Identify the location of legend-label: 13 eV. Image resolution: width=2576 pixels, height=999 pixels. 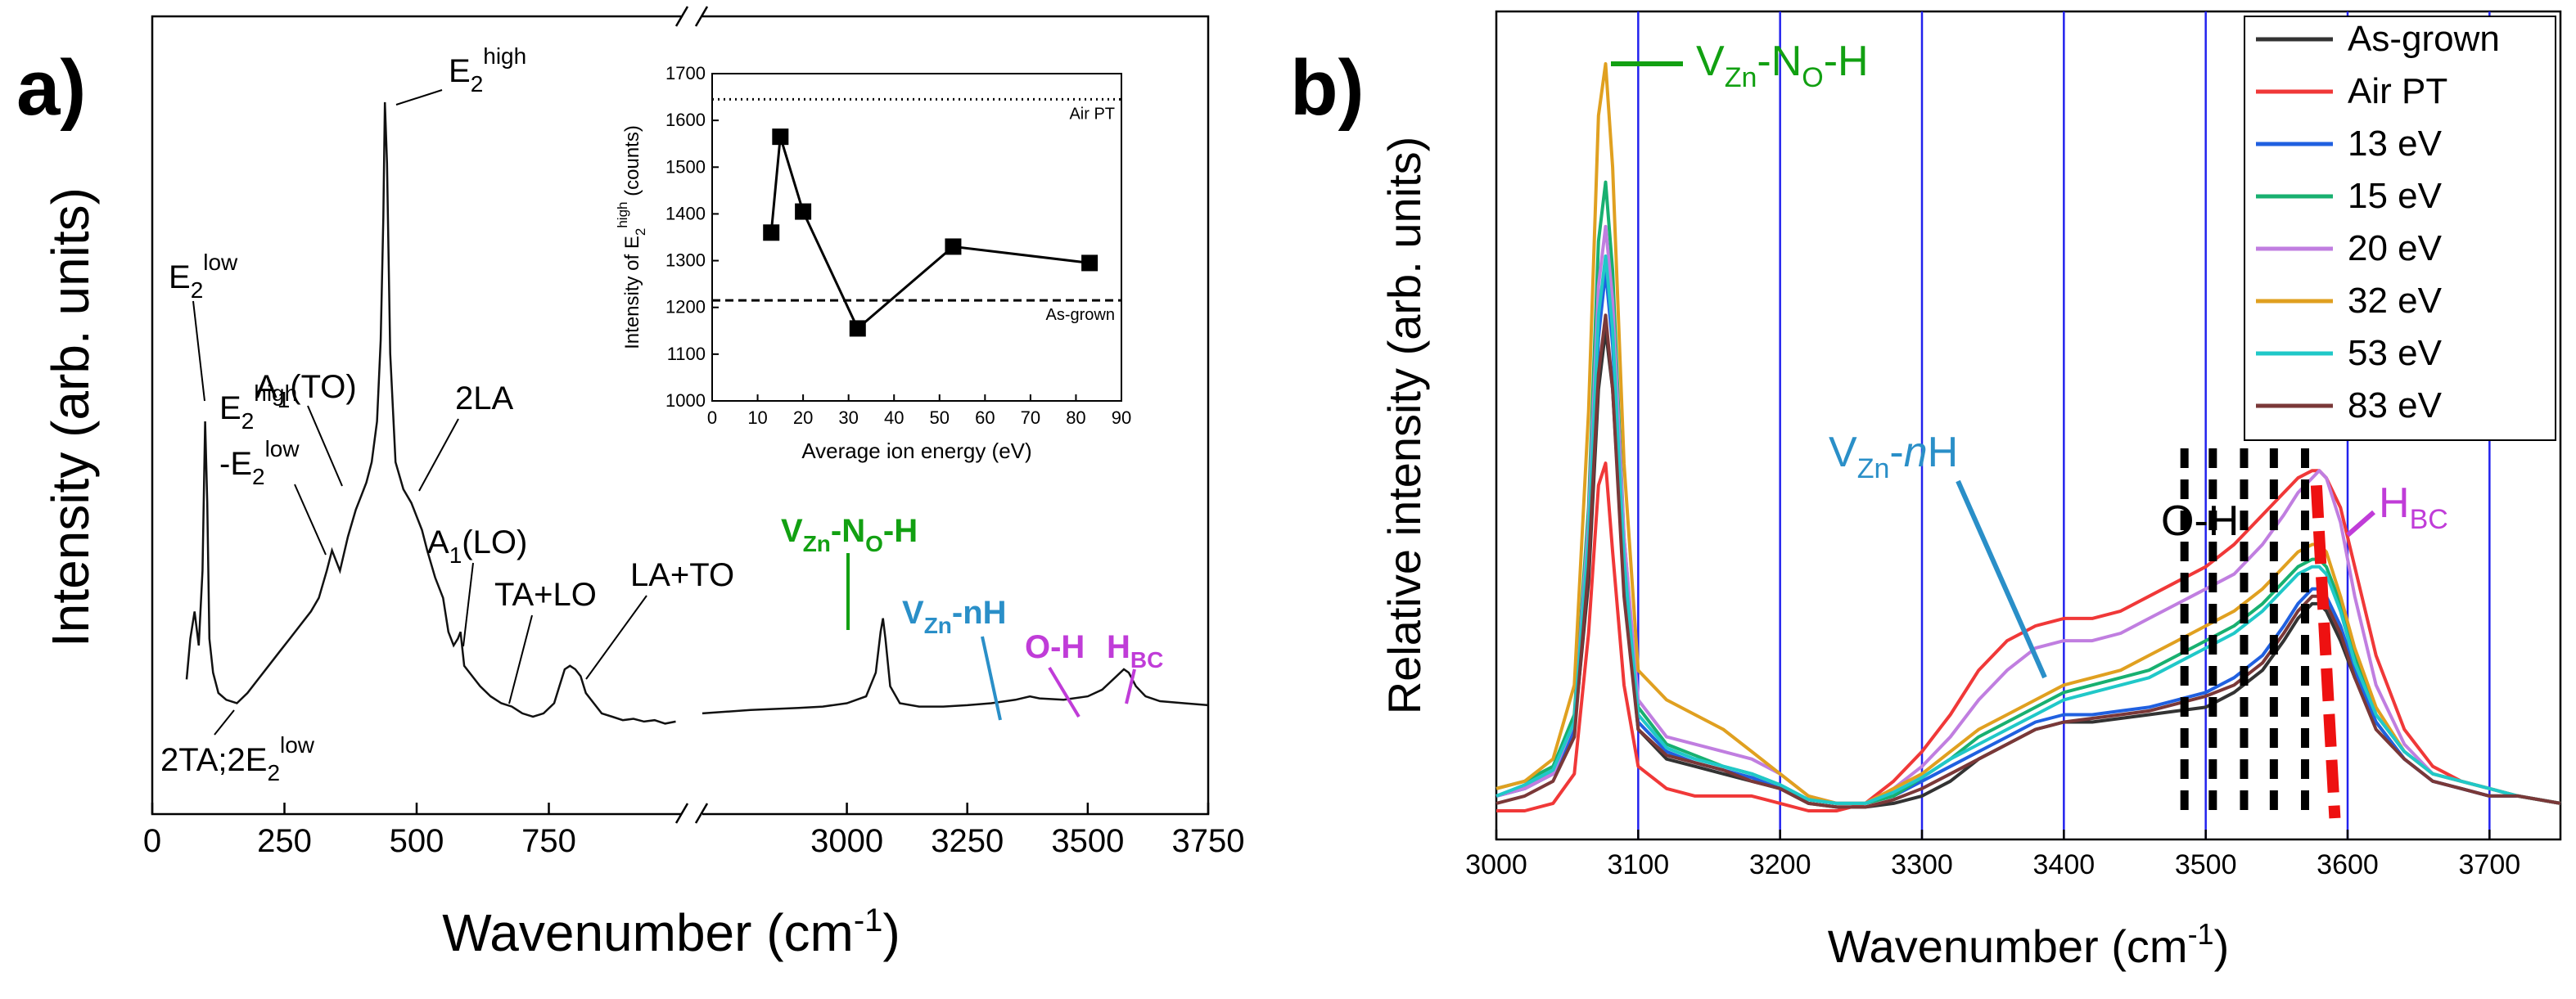
(2395, 144).